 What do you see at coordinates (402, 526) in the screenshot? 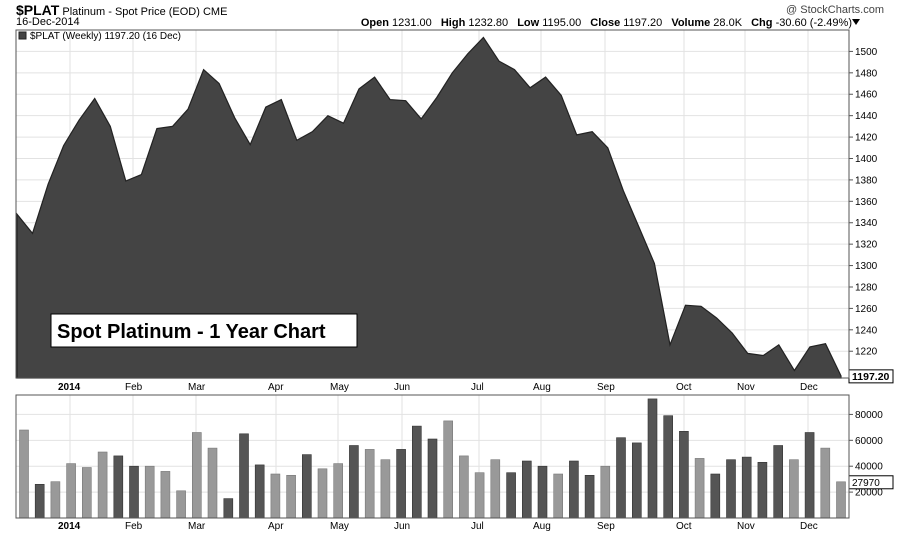
I see `volume-month-label: Jun` at bounding box center [402, 526].